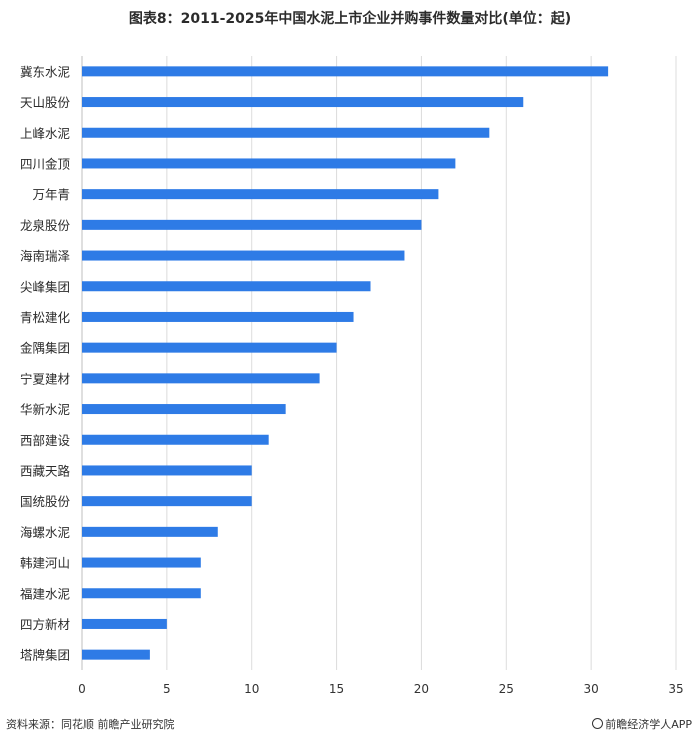  I want to click on category-label: 宁夏建材, so click(45, 378).